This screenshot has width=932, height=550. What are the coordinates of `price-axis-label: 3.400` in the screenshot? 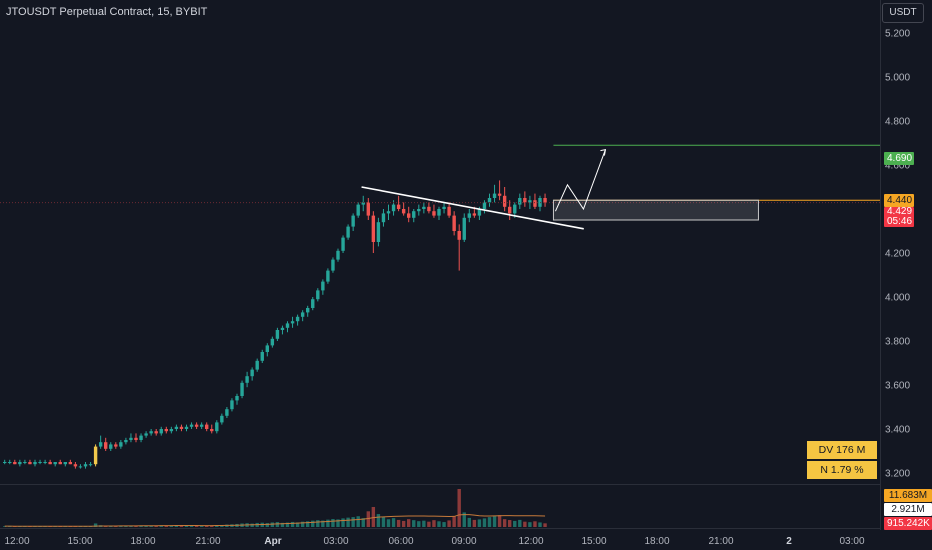 It's located at (897, 430).